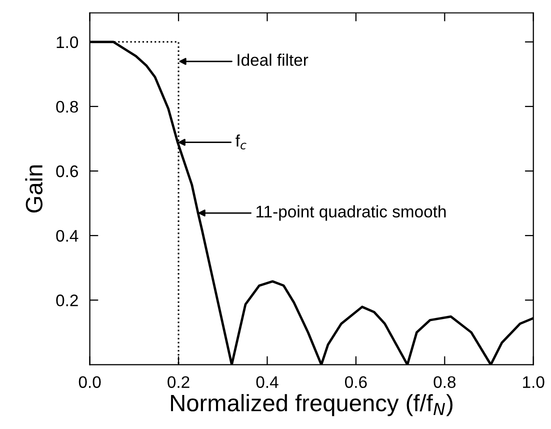 This screenshot has width=551, height=429. Describe the element at coordinates (241, 142) in the screenshot. I see `annotation: f$_{c}$` at that location.